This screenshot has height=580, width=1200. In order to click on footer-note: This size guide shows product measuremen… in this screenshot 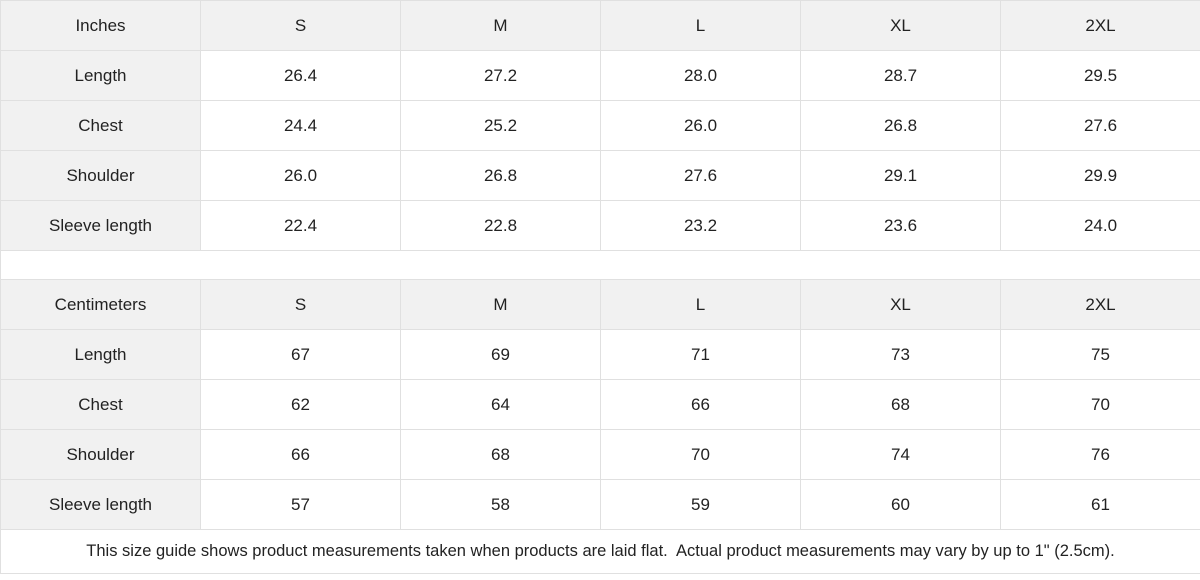, I will do `click(600, 551)`.